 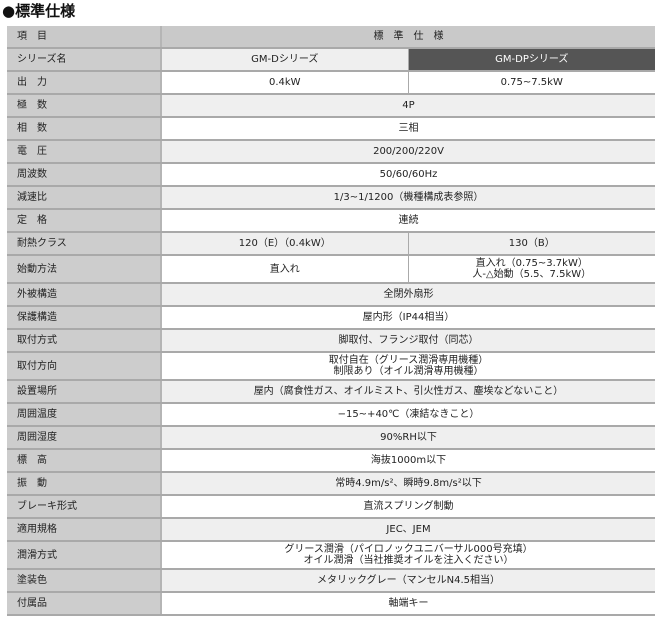 What do you see at coordinates (408, 438) in the screenshot?
I see `row-value: 90%RH以下` at bounding box center [408, 438].